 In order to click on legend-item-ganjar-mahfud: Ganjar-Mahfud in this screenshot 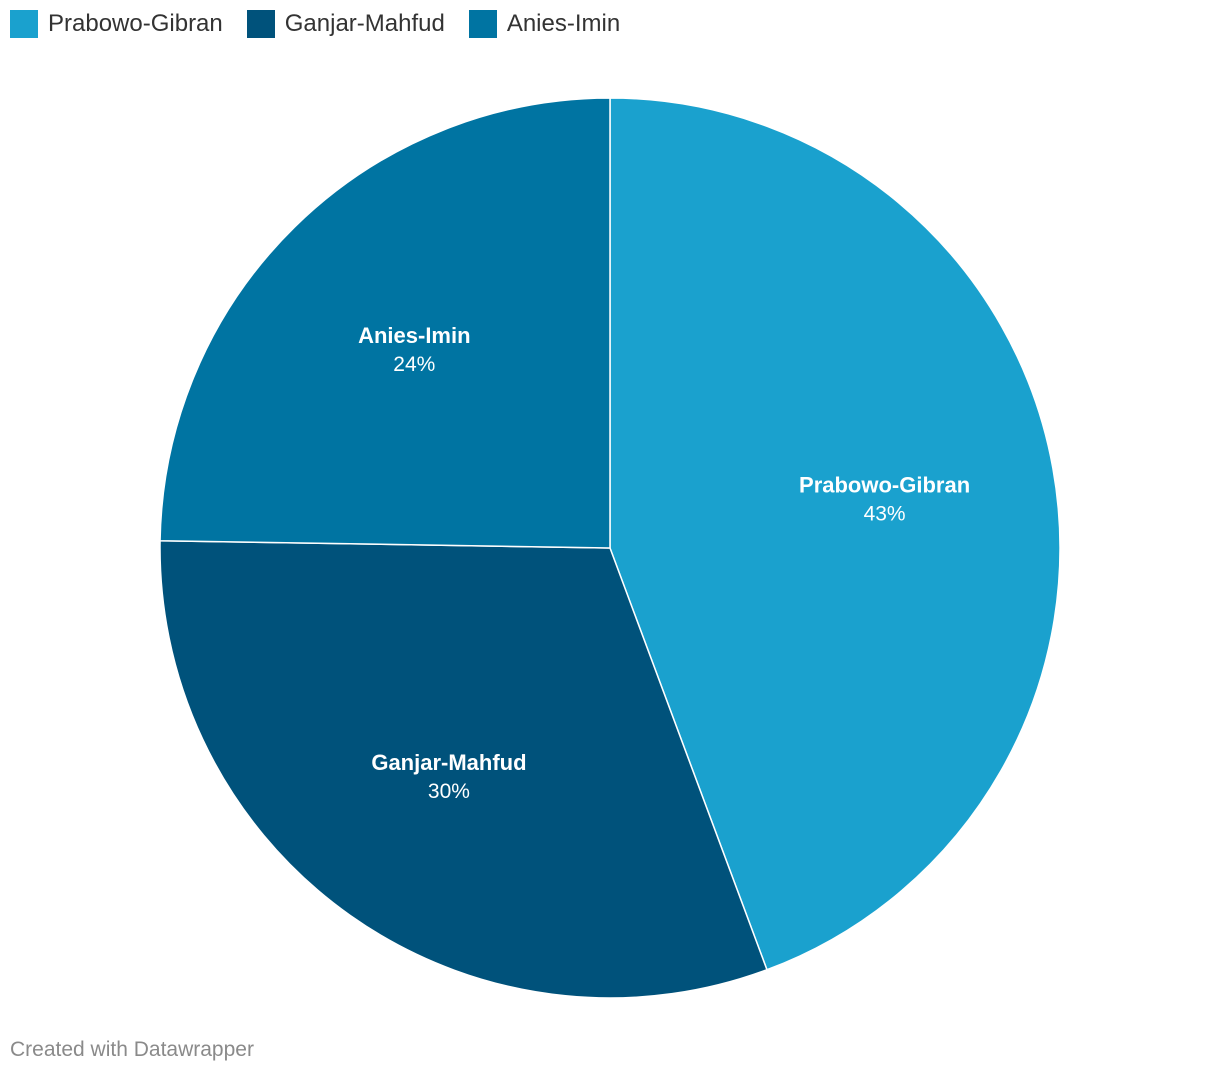, I will do `click(345, 24)`.